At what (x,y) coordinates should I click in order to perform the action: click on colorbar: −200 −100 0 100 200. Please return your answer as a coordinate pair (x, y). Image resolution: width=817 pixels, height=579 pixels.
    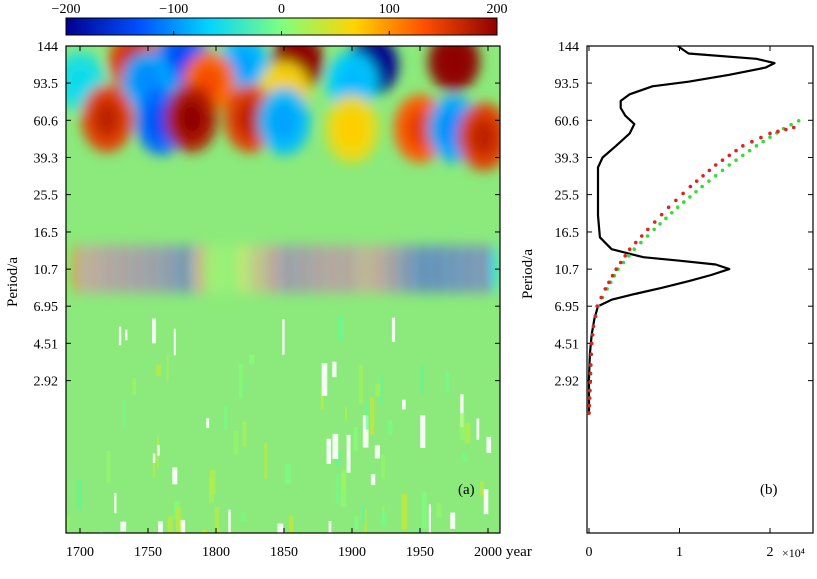
    Looking at the image, I should click on (280, 19).